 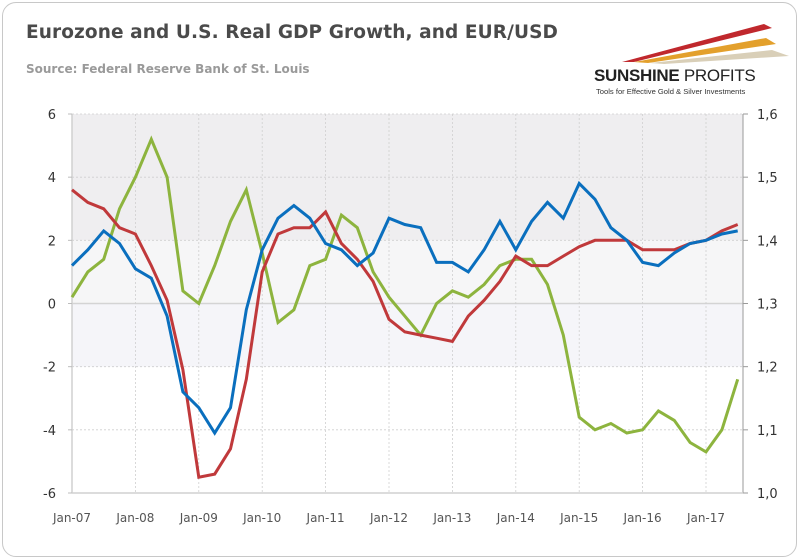 What do you see at coordinates (515, 518) in the screenshot?
I see `x-tick-label: Jan-14` at bounding box center [515, 518].